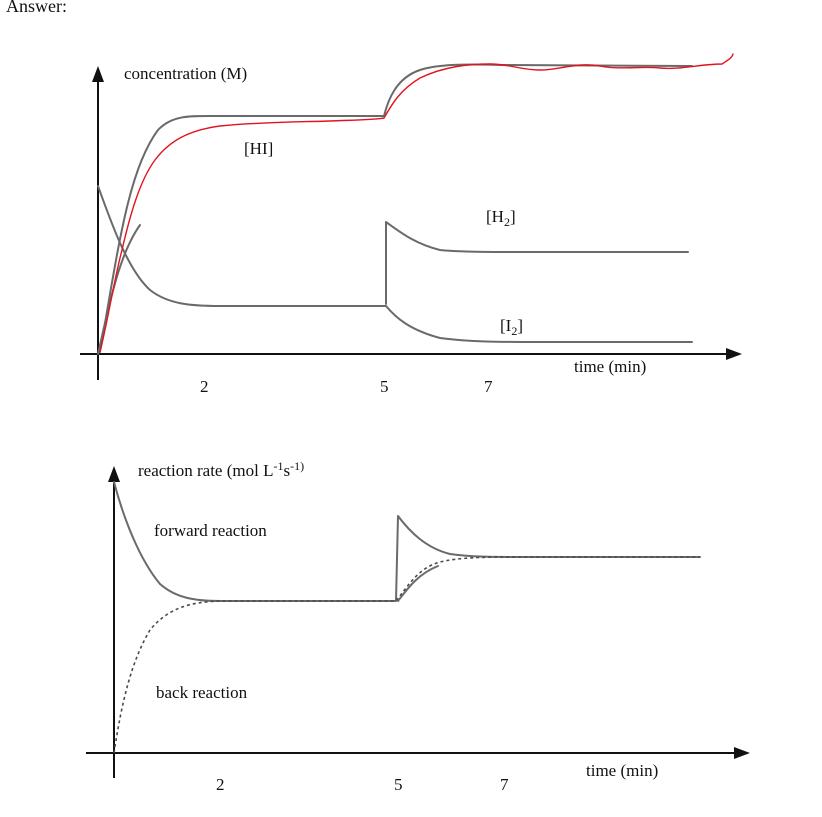 The image size is (822, 817). Describe the element at coordinates (418, 583) in the screenshot. I see `back-rate-rise-after-addition` at that location.